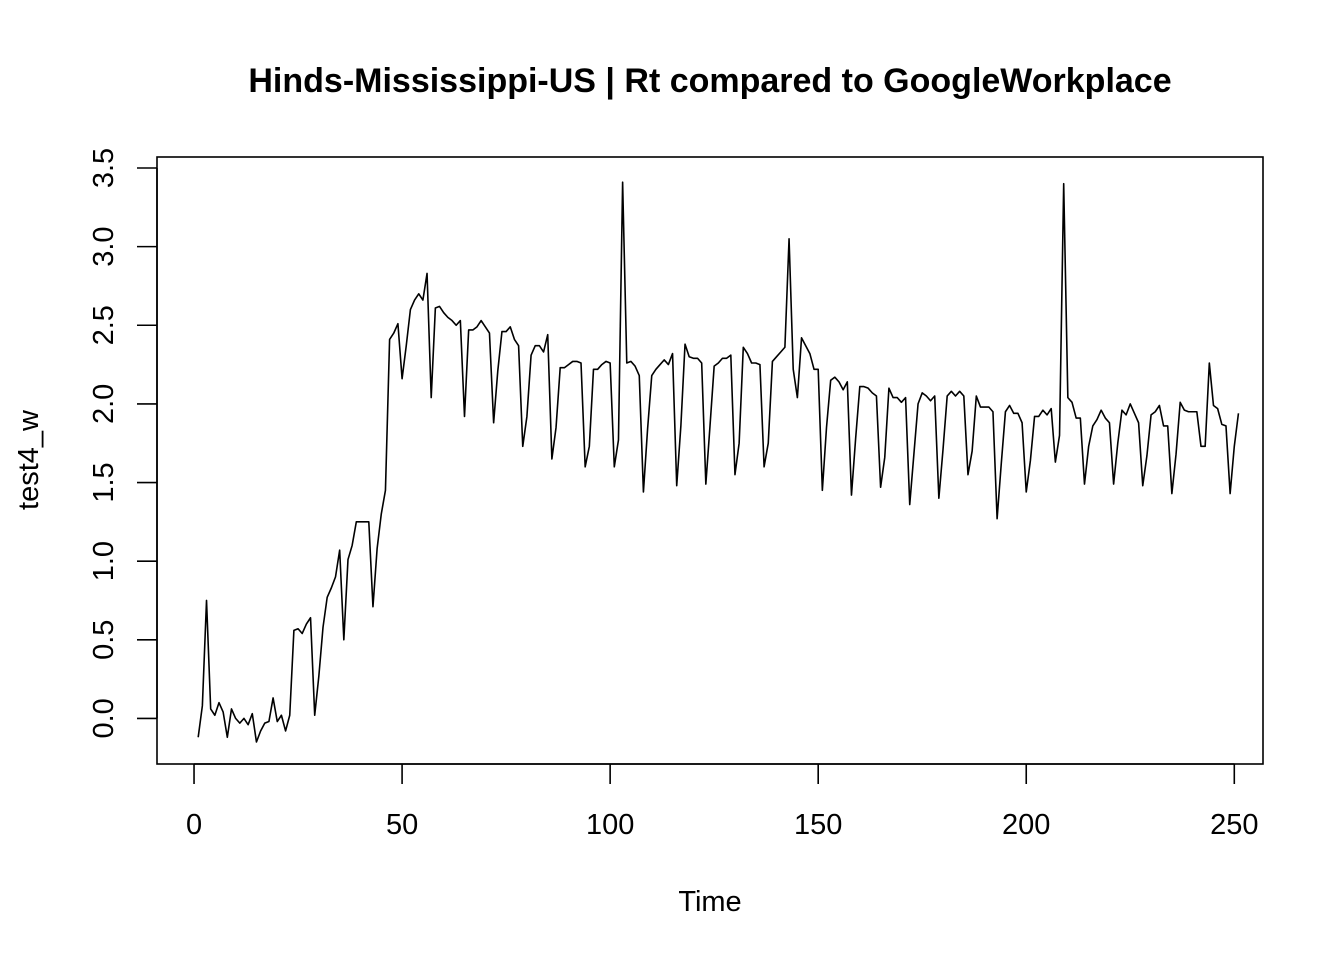  I want to click on x-tick-label: 0, so click(194, 825).